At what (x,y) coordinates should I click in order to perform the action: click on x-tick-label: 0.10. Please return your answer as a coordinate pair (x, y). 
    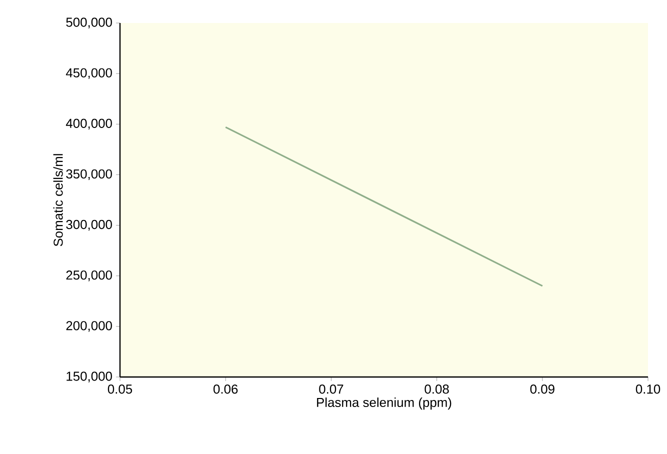
    Looking at the image, I should click on (648, 389).